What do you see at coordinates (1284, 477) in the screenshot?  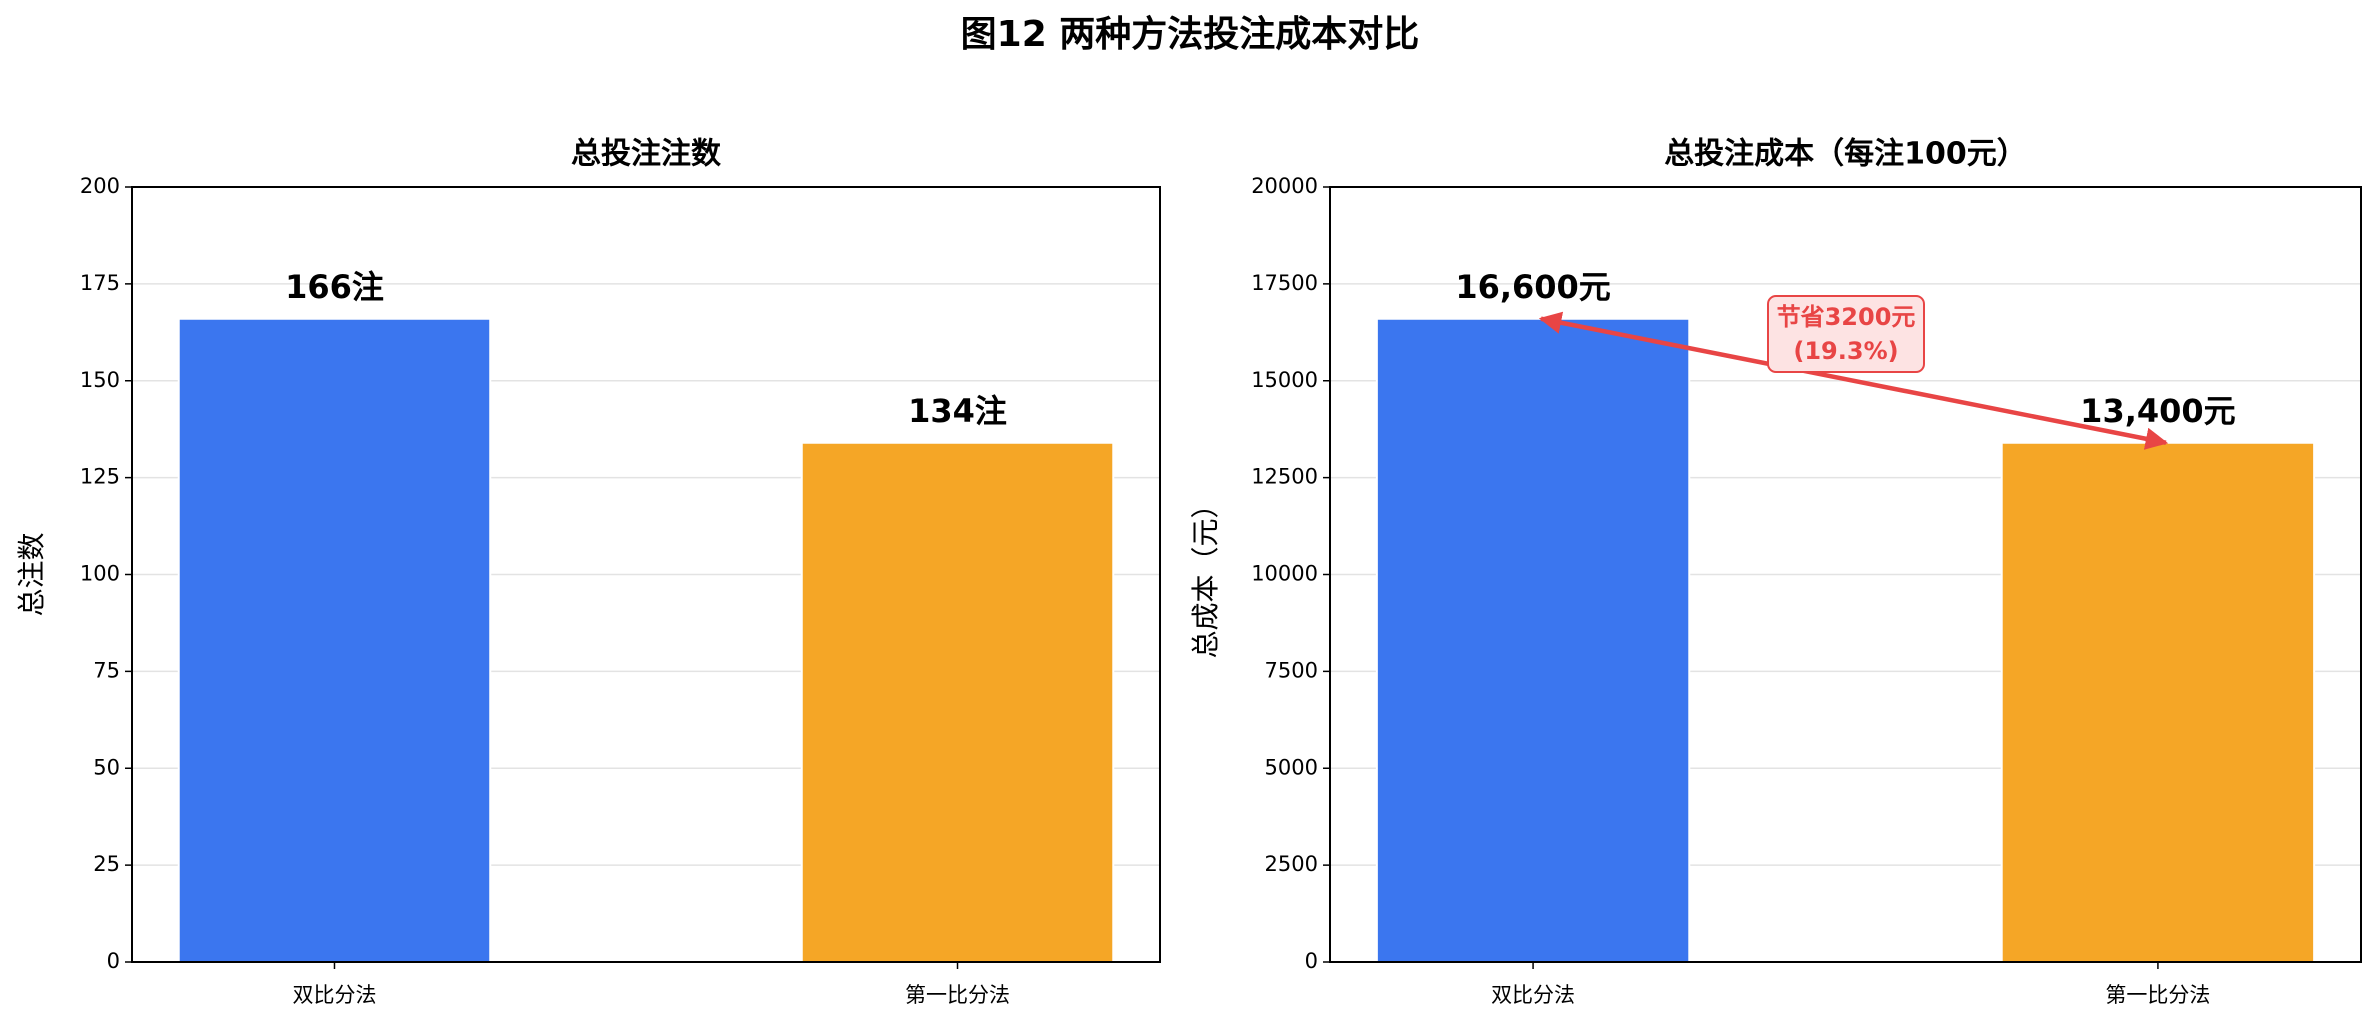 I see `y-tick-label: 12500` at bounding box center [1284, 477].